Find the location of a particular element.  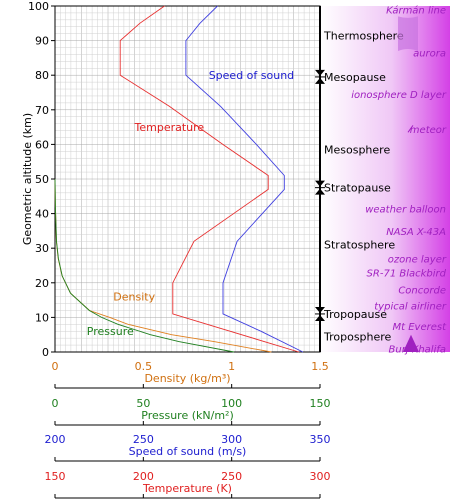

layer-label: Stratosphere is located at coordinates (359, 245).